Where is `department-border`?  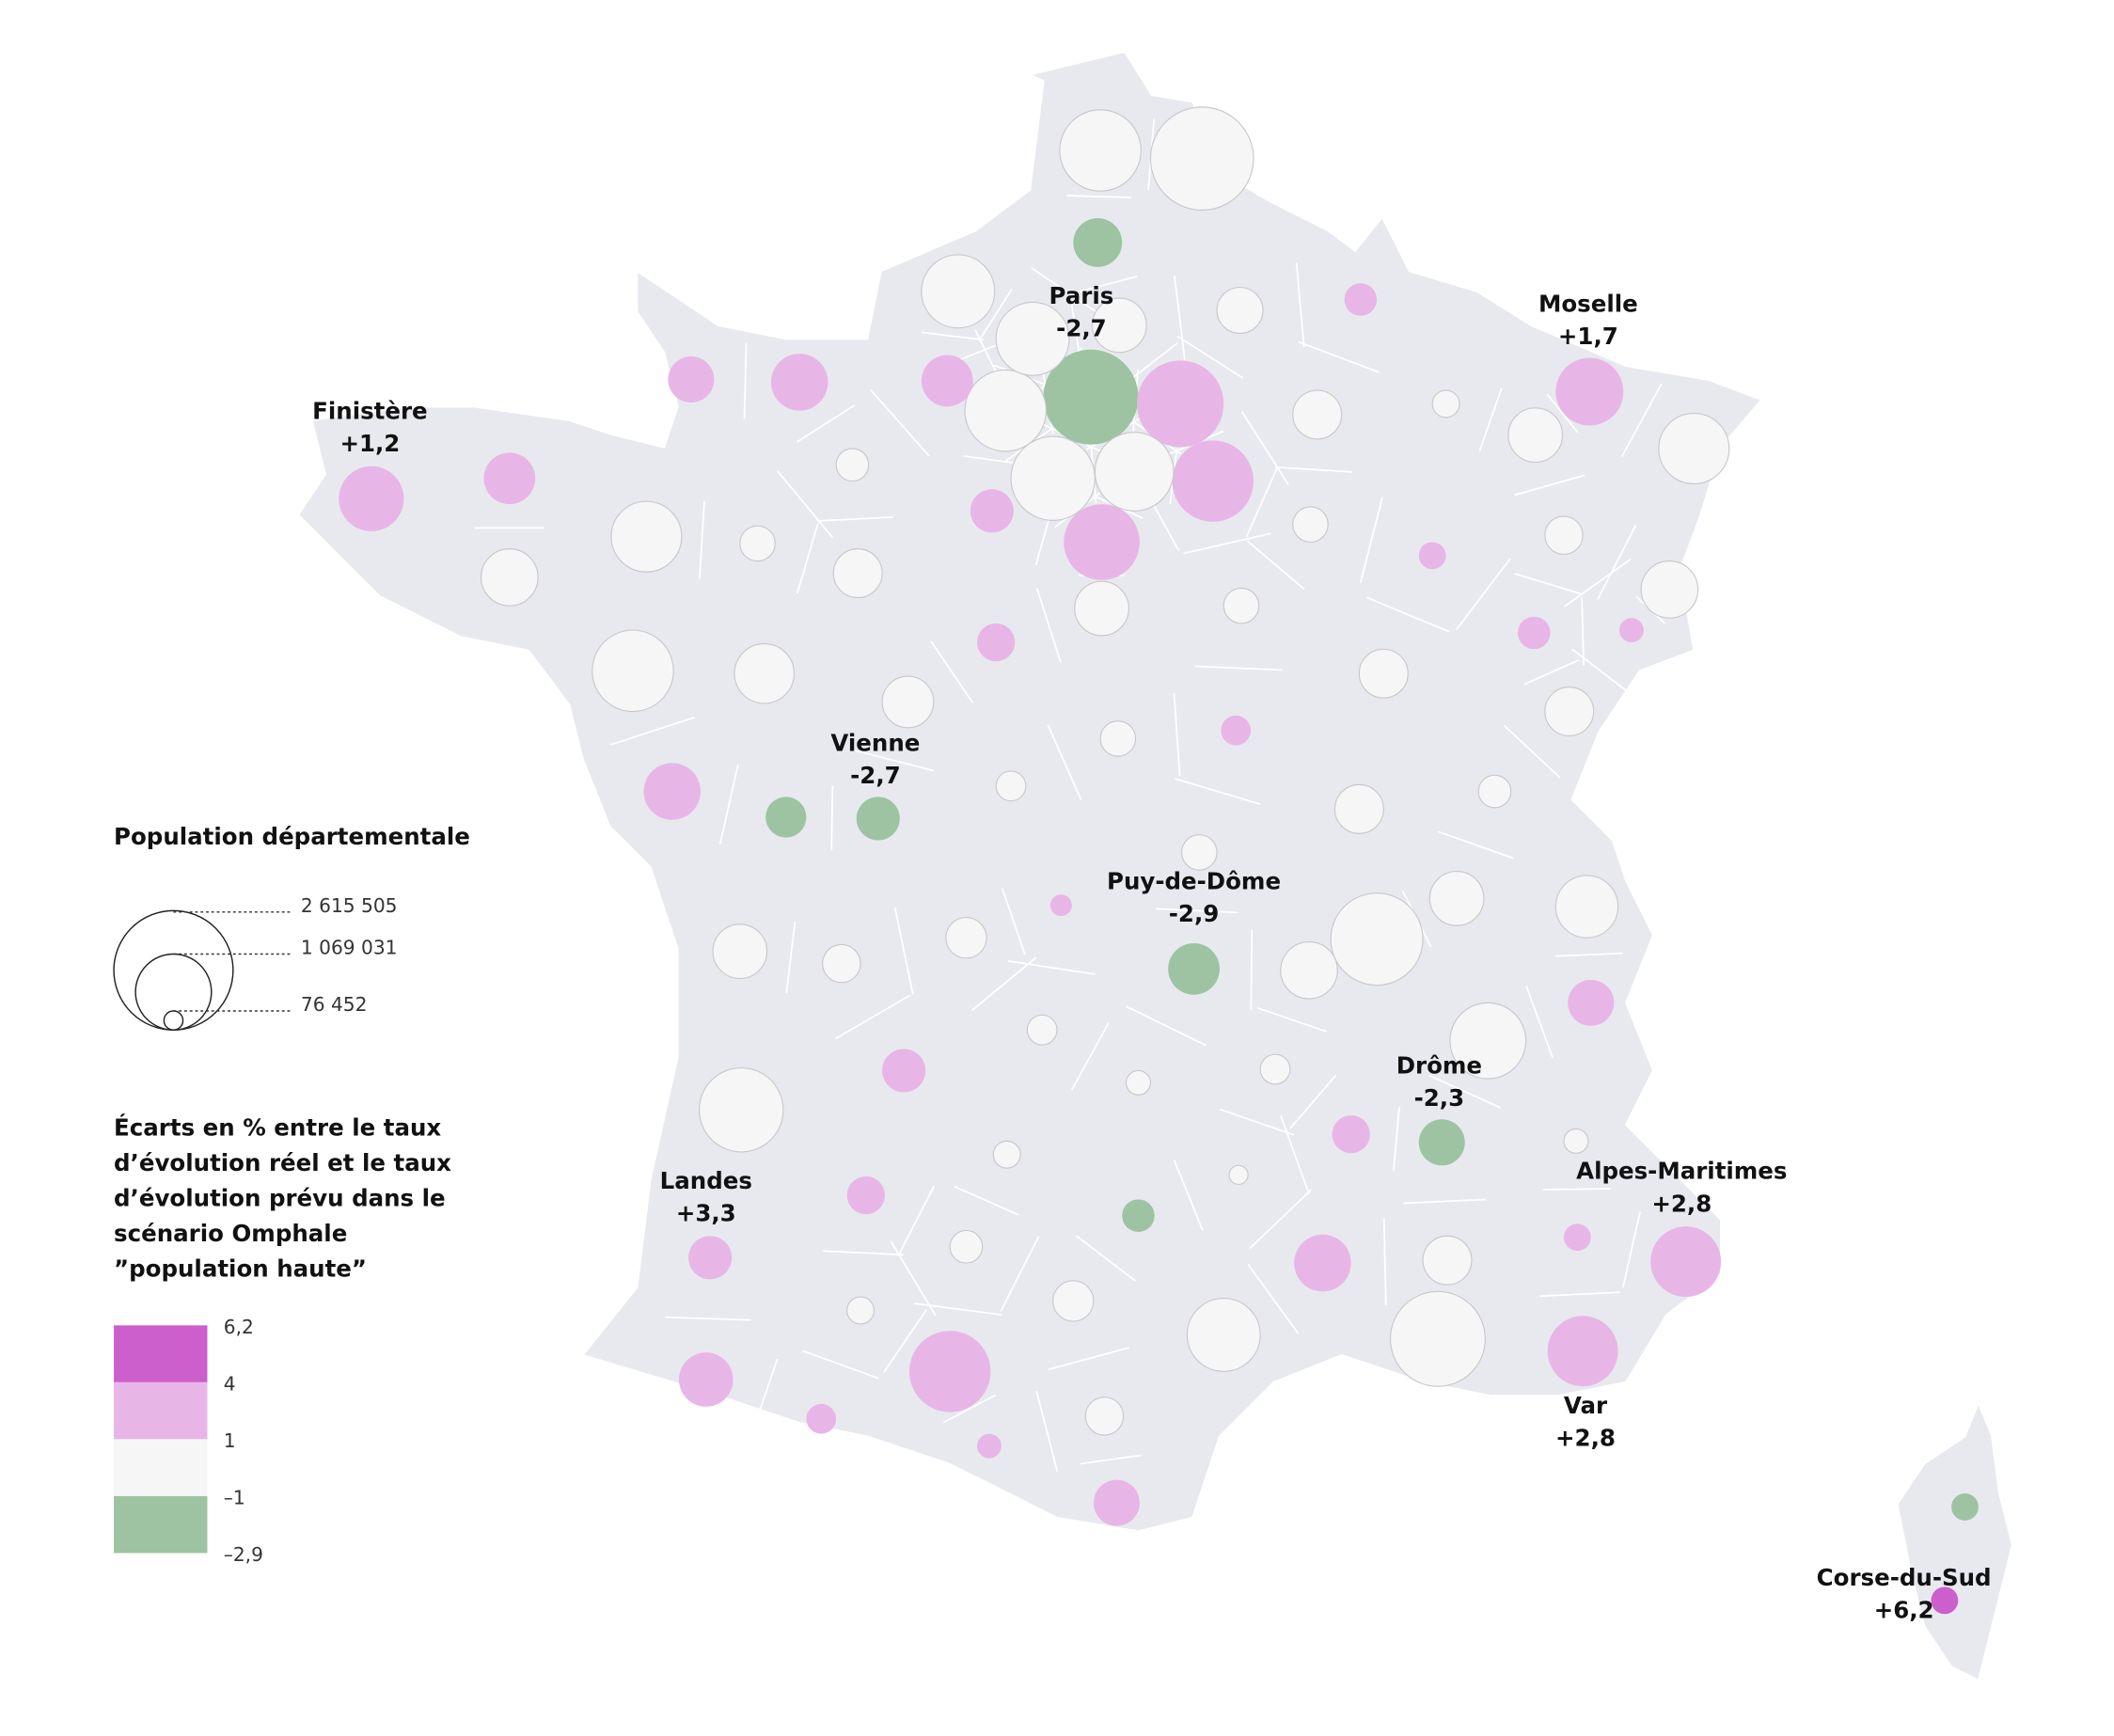
department-border is located at coordinates (1013, 921).